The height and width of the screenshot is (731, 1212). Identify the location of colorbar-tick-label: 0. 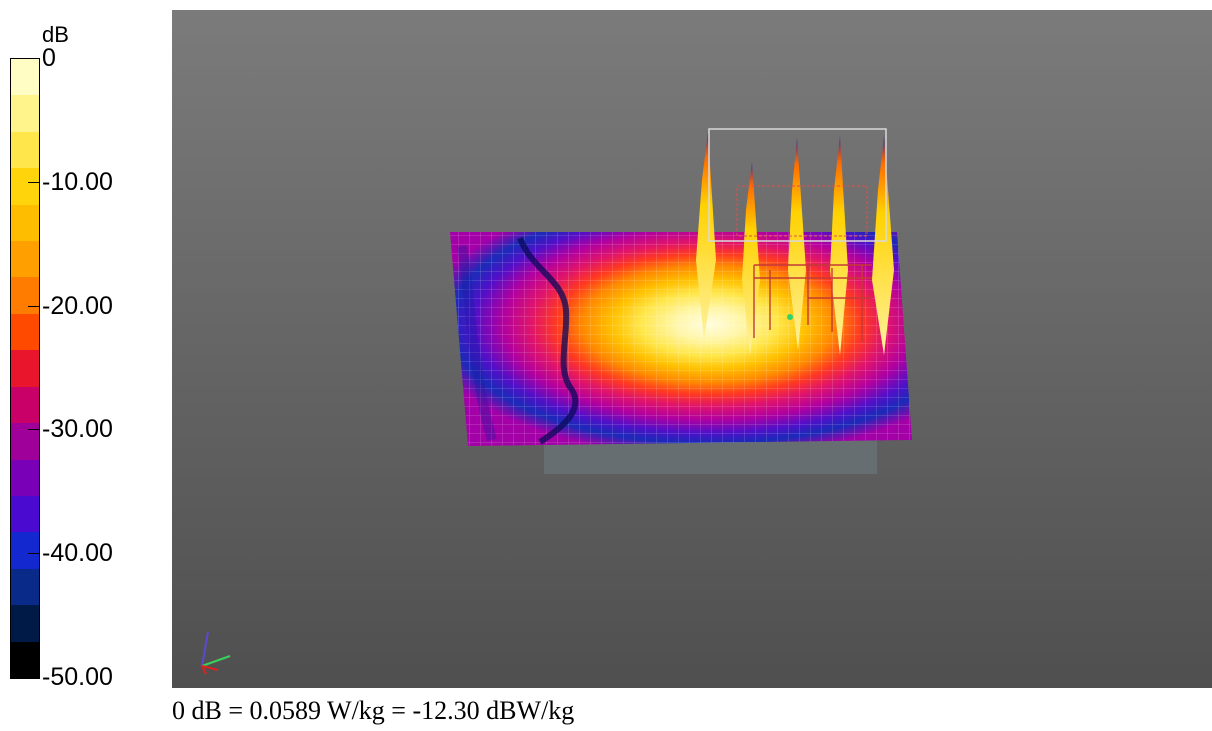
(49, 58).